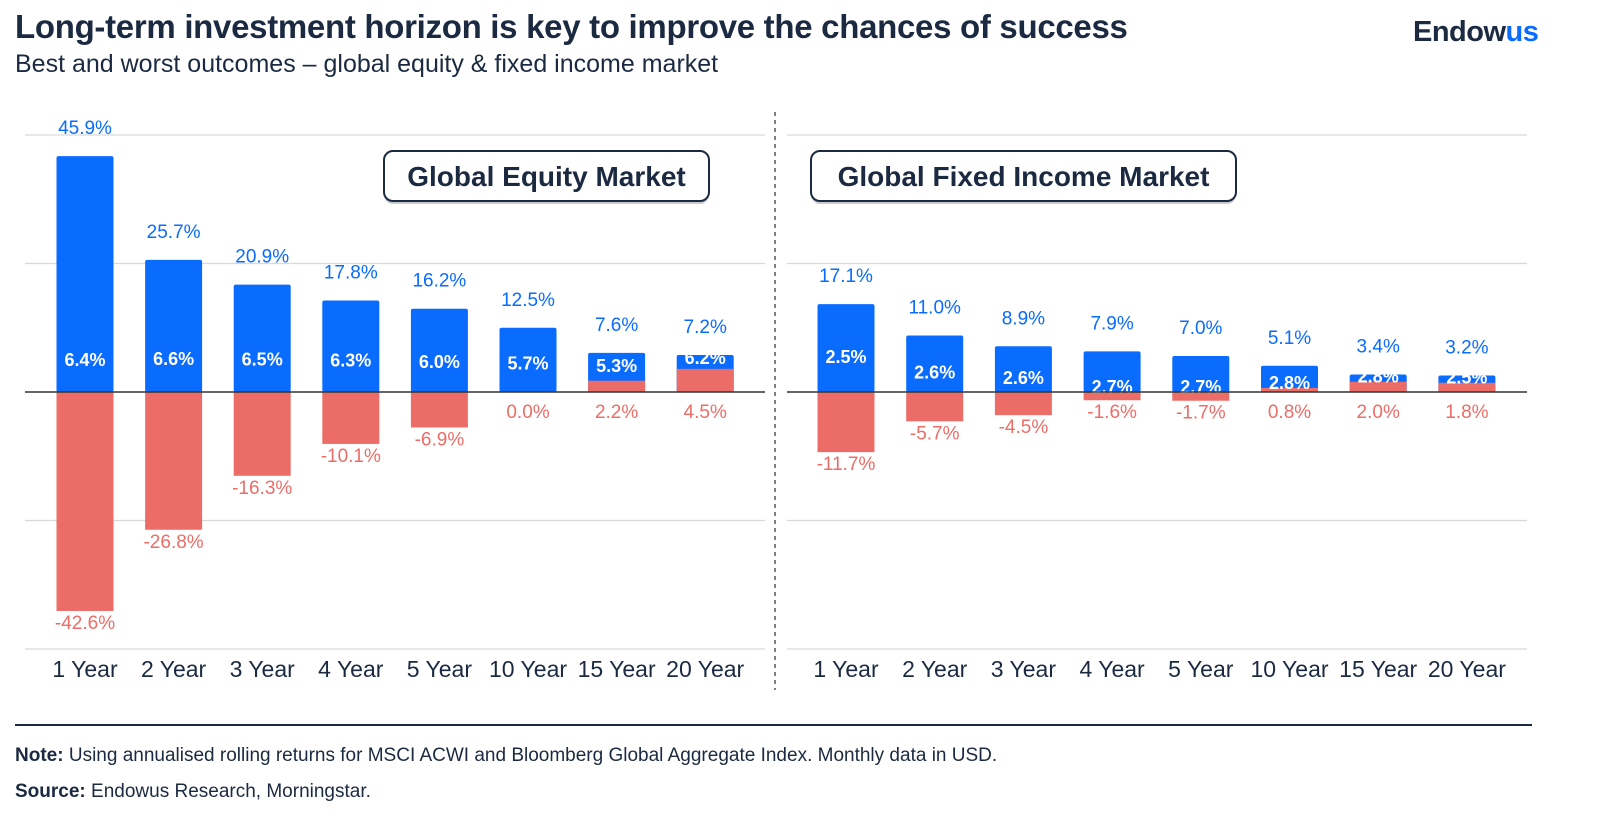 Image resolution: width=1600 pixels, height=834 pixels. I want to click on logo-accent: us, so click(1522, 32).